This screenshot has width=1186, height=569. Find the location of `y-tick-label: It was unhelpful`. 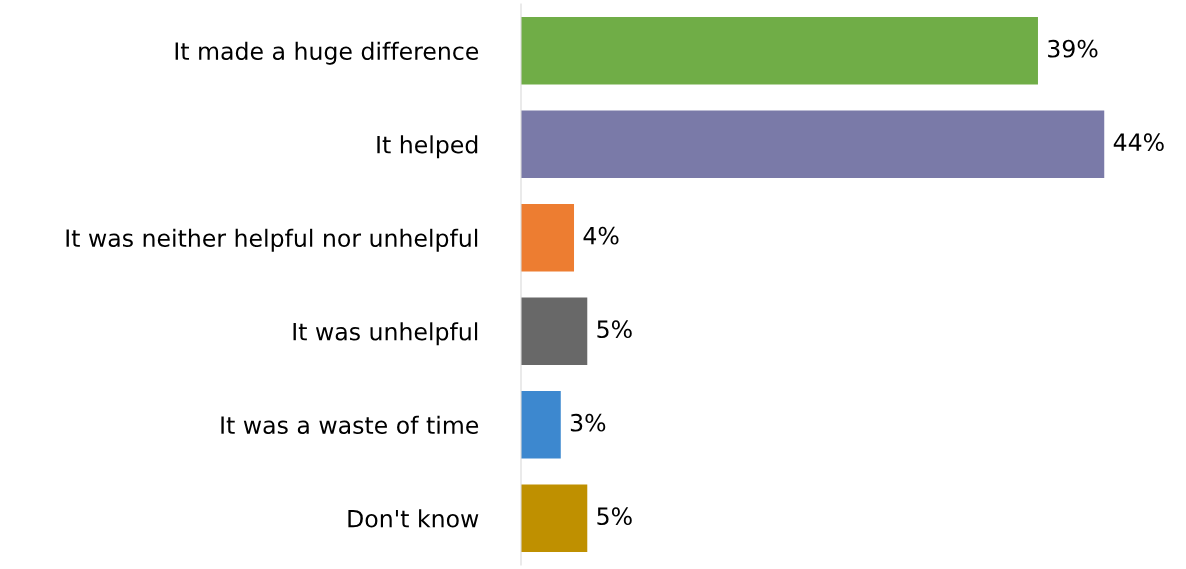

y-tick-label: It was unhelpful is located at coordinates (385, 334).